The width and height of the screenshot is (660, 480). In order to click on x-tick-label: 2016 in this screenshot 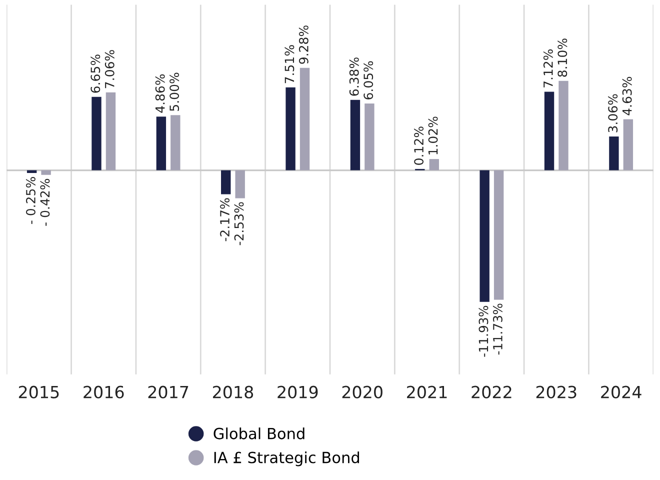, I will do `click(104, 392)`.